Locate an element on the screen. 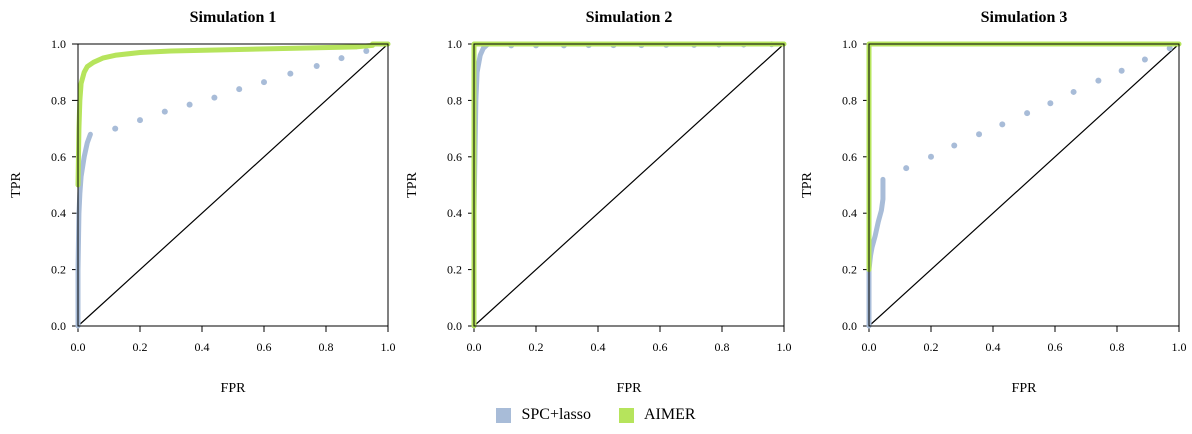 The height and width of the screenshot is (434, 1192). legend-item-aimer: AIMER is located at coordinates (657, 415).